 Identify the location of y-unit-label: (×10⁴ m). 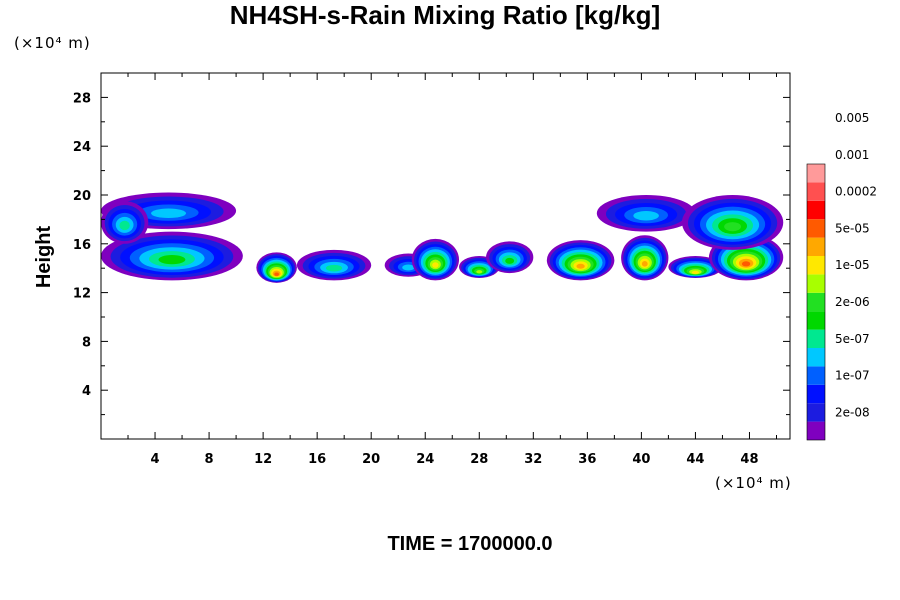
(52, 43).